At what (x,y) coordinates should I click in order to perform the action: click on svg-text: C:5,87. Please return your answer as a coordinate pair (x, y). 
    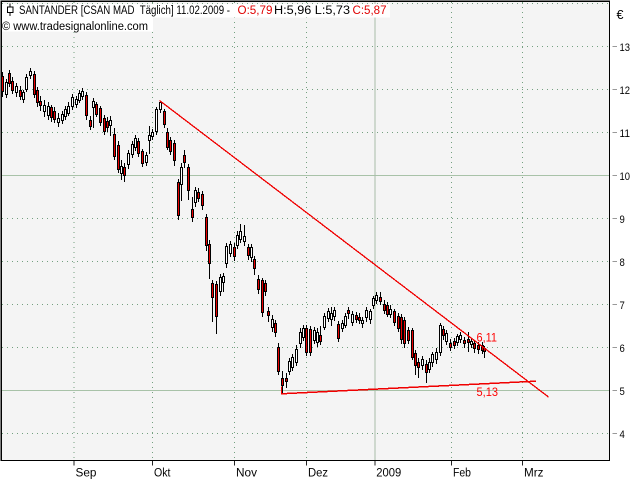
    Looking at the image, I should click on (370, 11).